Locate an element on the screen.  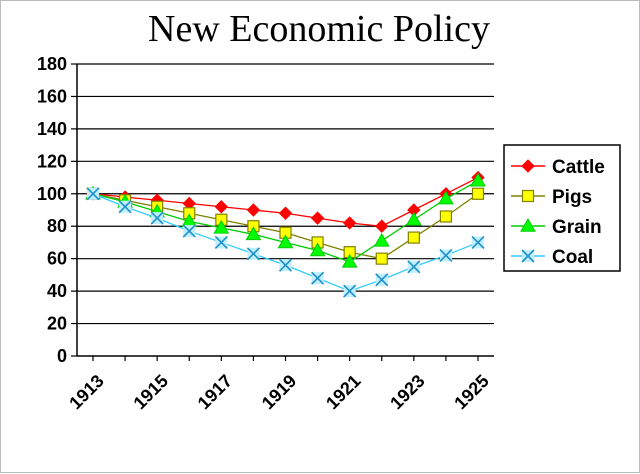
y-tick-label: 160 is located at coordinates (52, 96).